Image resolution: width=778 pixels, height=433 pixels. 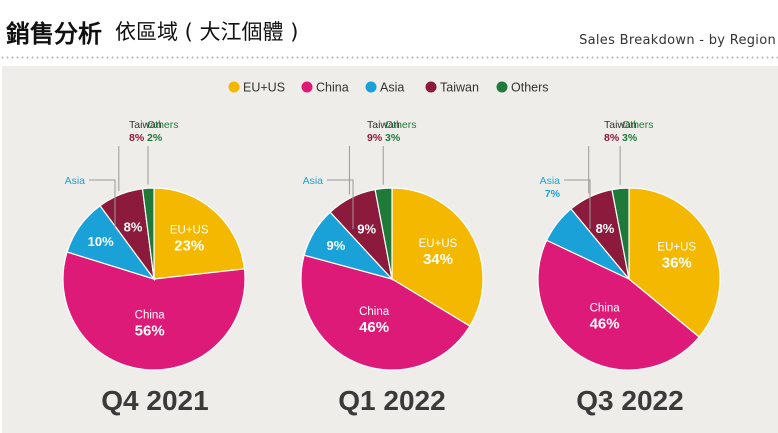 I want to click on pie-title: Q4 2021, so click(x=154, y=400).